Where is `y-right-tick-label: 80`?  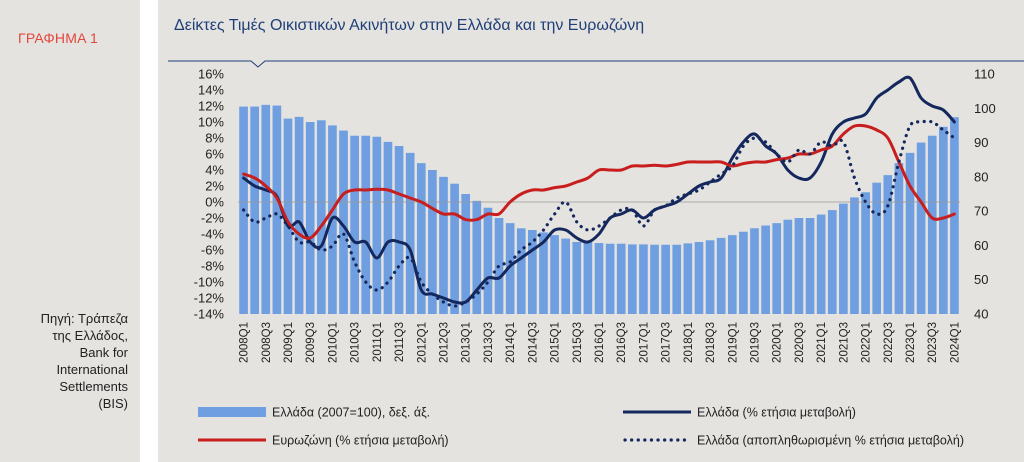 y-right-tick-label: 80 is located at coordinates (981, 176).